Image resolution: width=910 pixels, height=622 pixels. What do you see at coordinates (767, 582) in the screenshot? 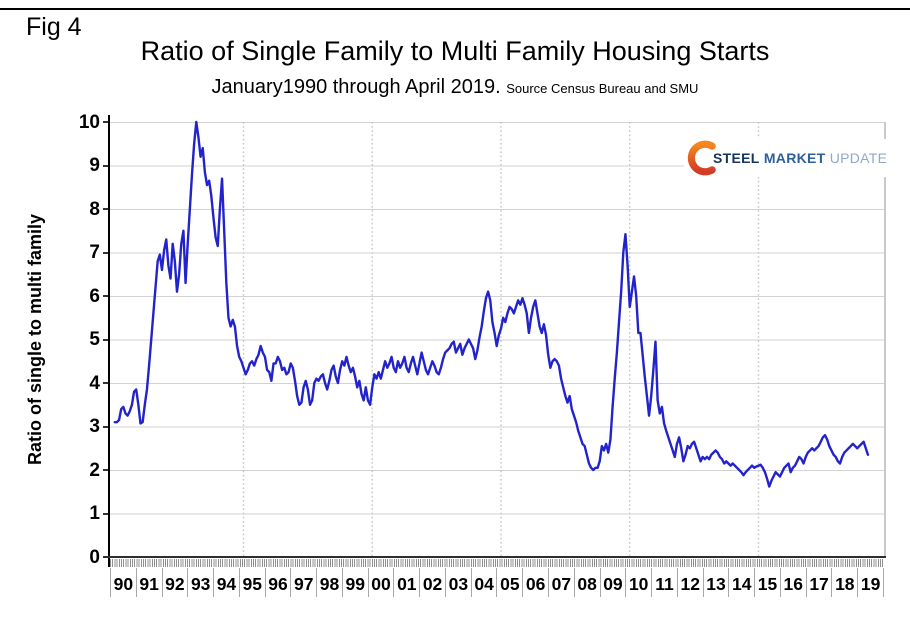
I see `year-label: 15` at bounding box center [767, 582].